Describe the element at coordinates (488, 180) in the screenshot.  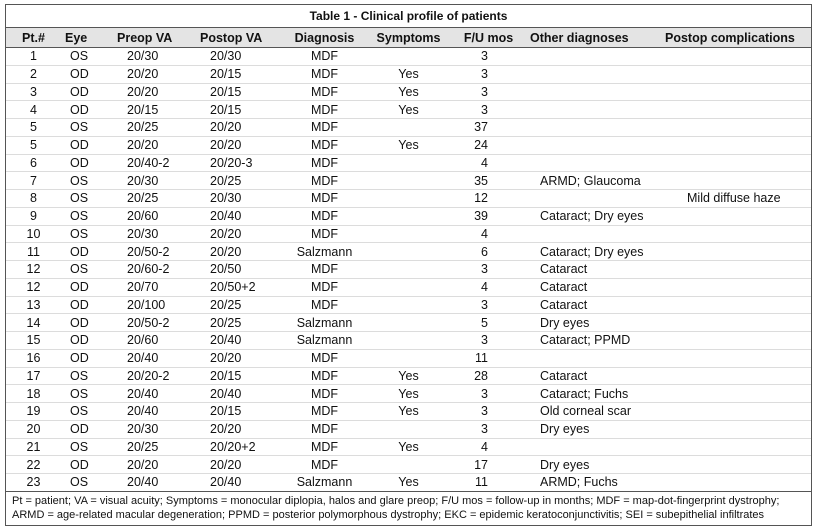
I see `table-cell: 35` at that location.